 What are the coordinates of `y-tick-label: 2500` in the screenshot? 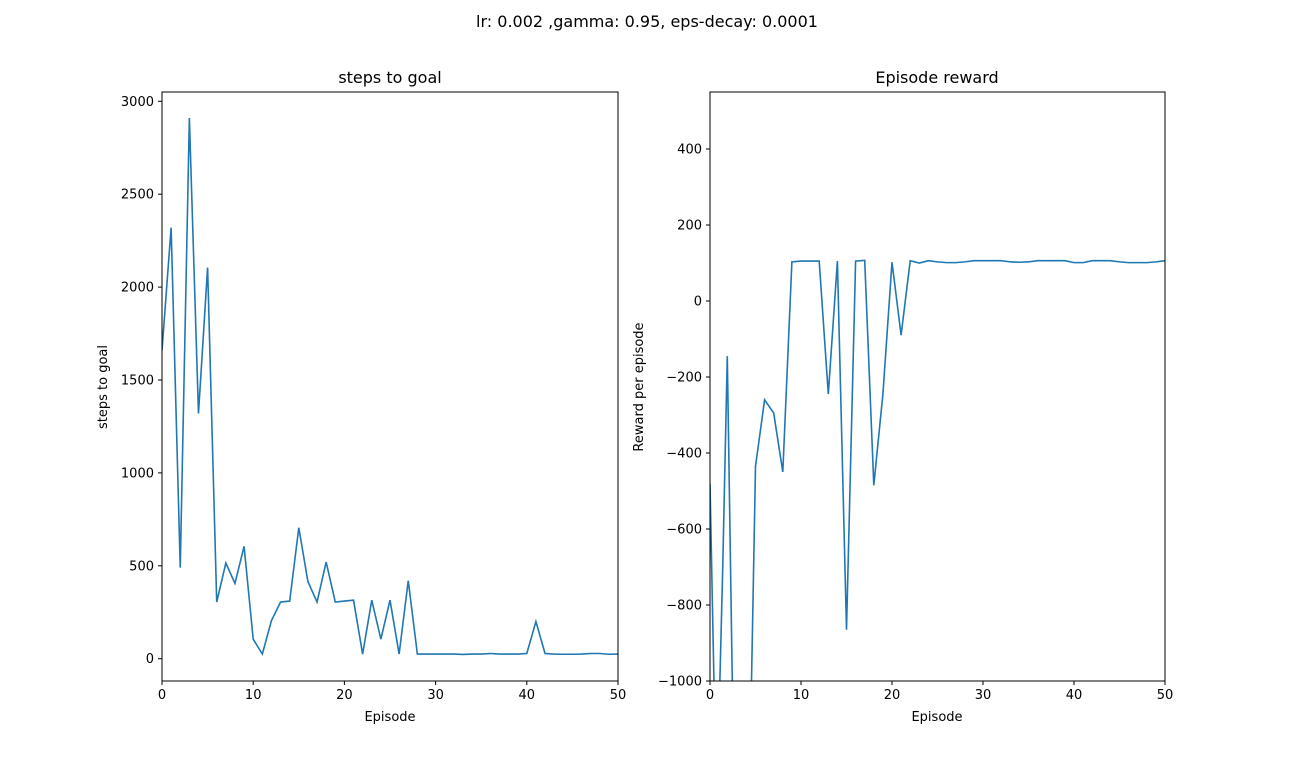 It's located at (137, 195).